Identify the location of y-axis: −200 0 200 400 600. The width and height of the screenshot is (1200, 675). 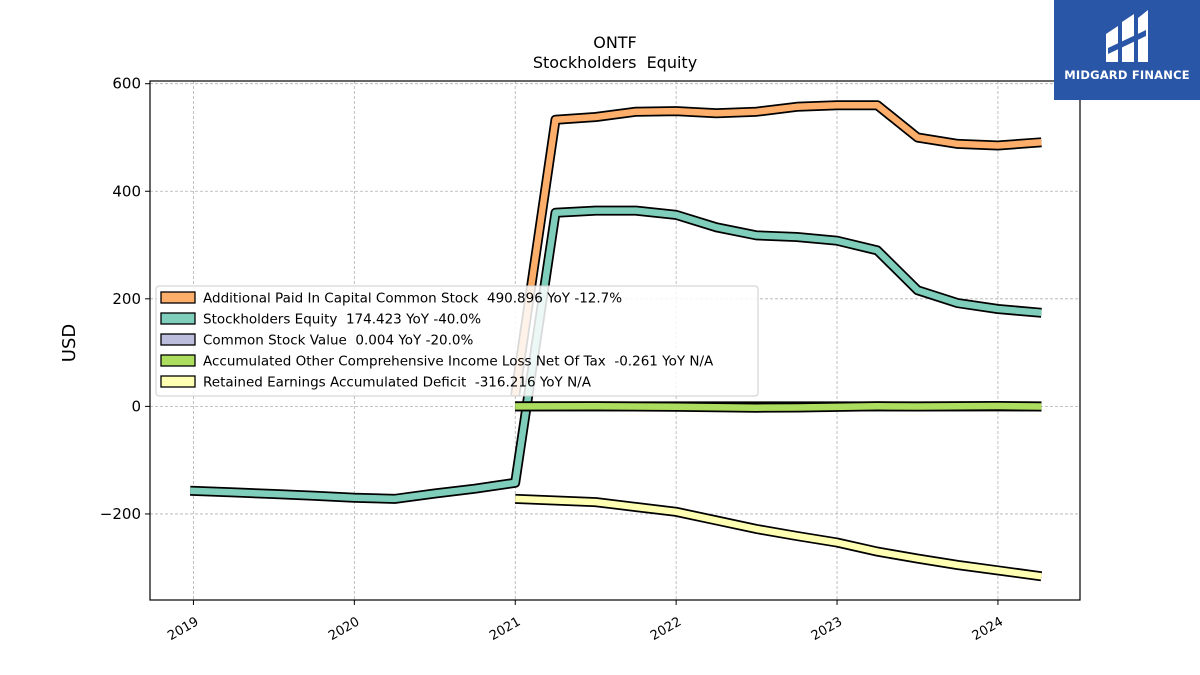
(125, 299).